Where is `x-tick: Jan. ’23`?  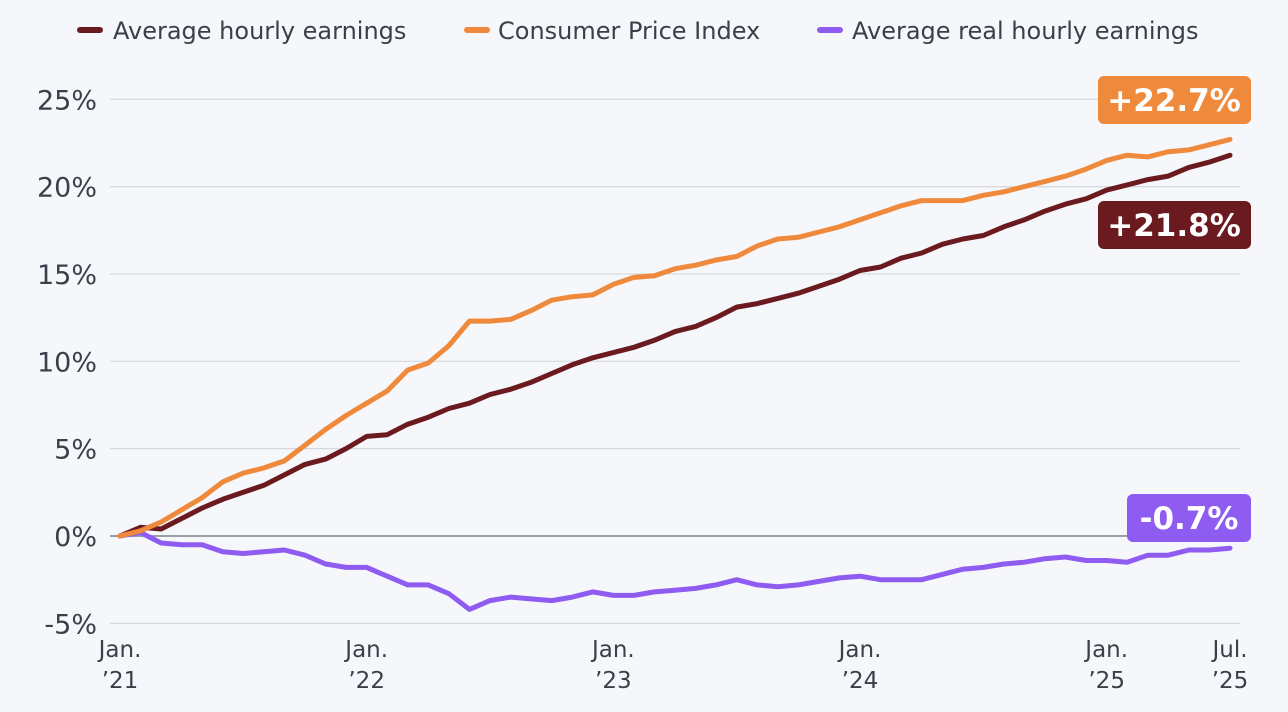
x-tick: Jan. ’23 is located at coordinates (612, 665).